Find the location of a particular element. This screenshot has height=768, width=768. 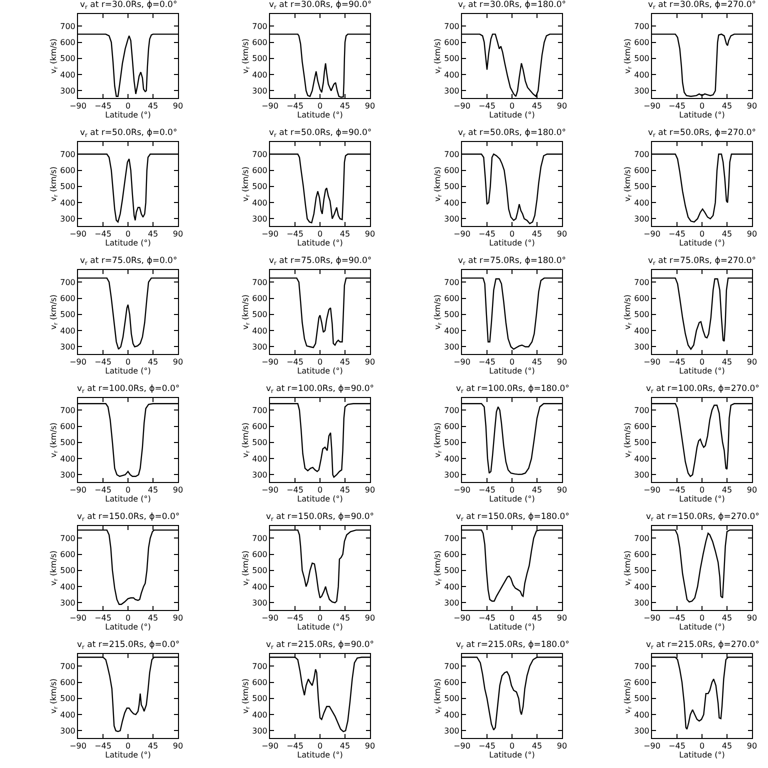

chart-title: v$_{r}$ at r=215.0Rs, ϕ=270.0° is located at coordinates (703, 645).